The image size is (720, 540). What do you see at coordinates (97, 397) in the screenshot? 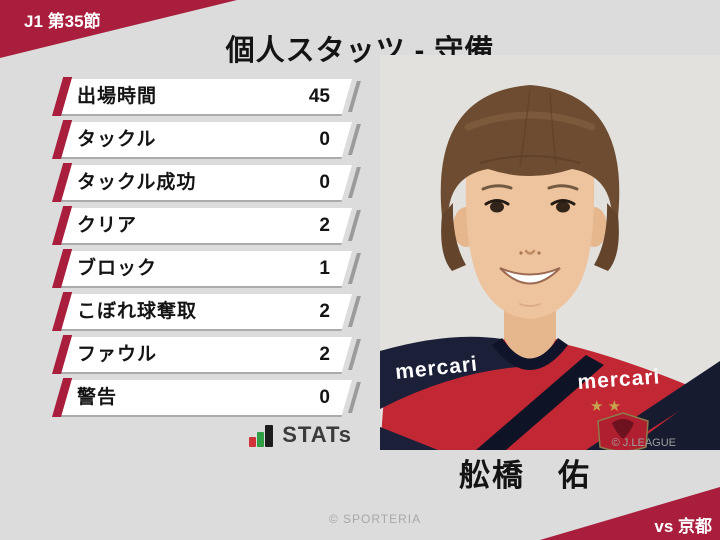
I see `stat-label: 警告` at bounding box center [97, 397].